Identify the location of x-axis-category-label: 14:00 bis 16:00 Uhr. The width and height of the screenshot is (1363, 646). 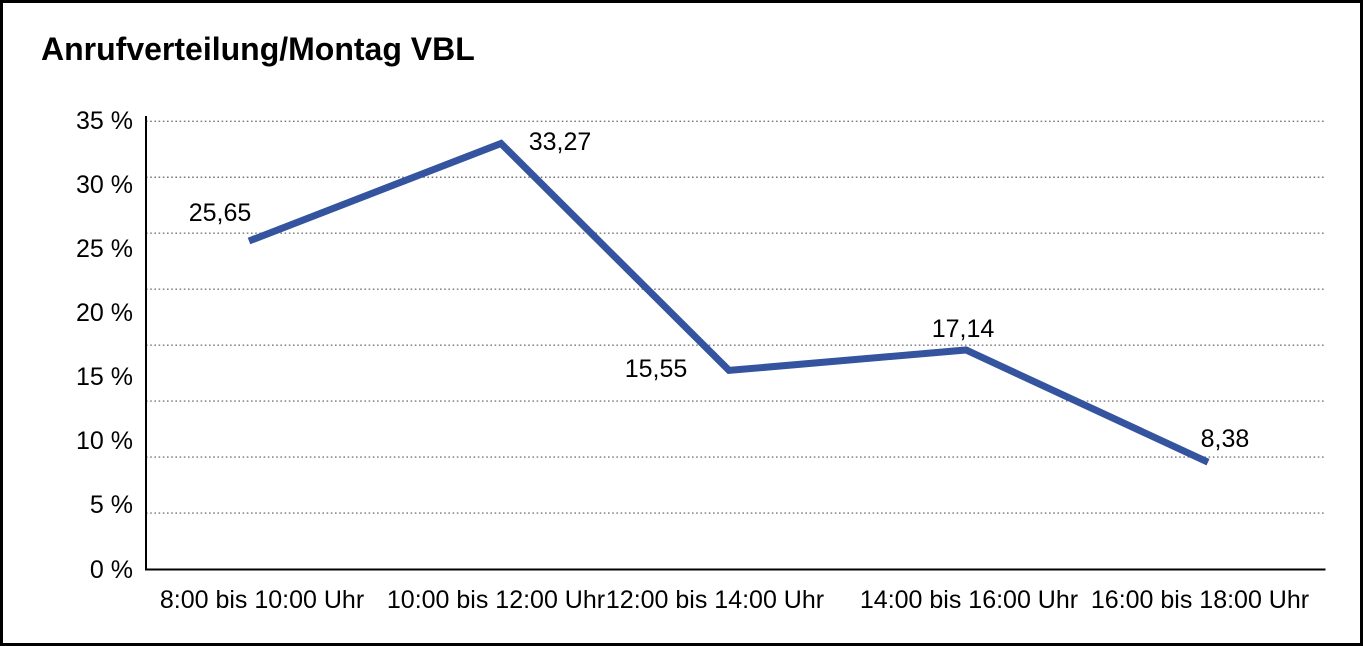
(969, 600).